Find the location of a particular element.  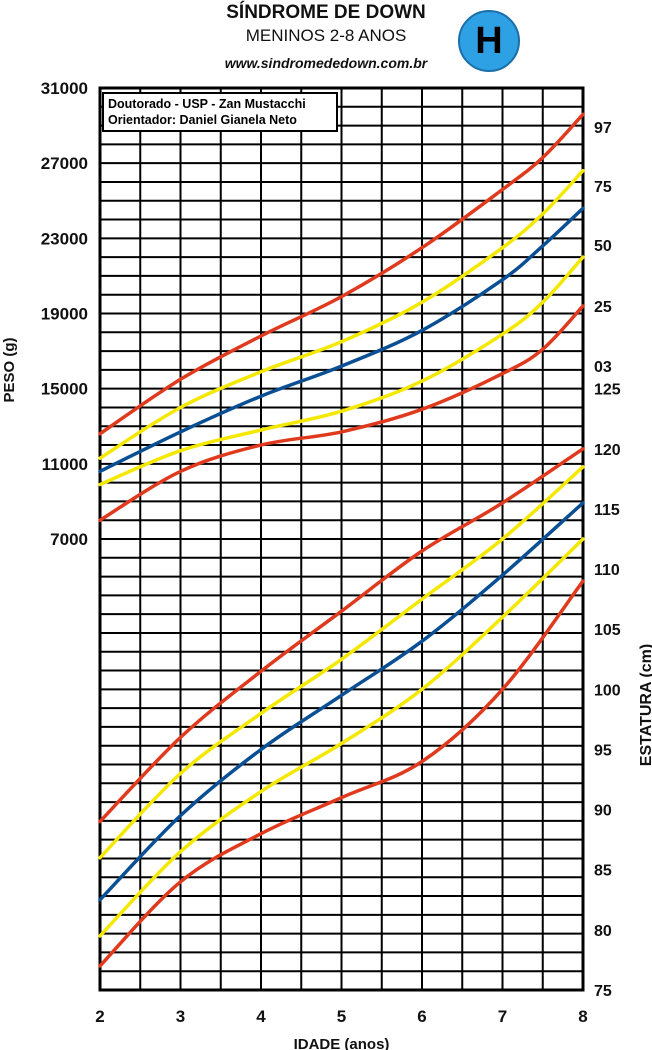

credit-line-1: Doutorado - USP - Zan Mustacchi is located at coordinates (207, 104).